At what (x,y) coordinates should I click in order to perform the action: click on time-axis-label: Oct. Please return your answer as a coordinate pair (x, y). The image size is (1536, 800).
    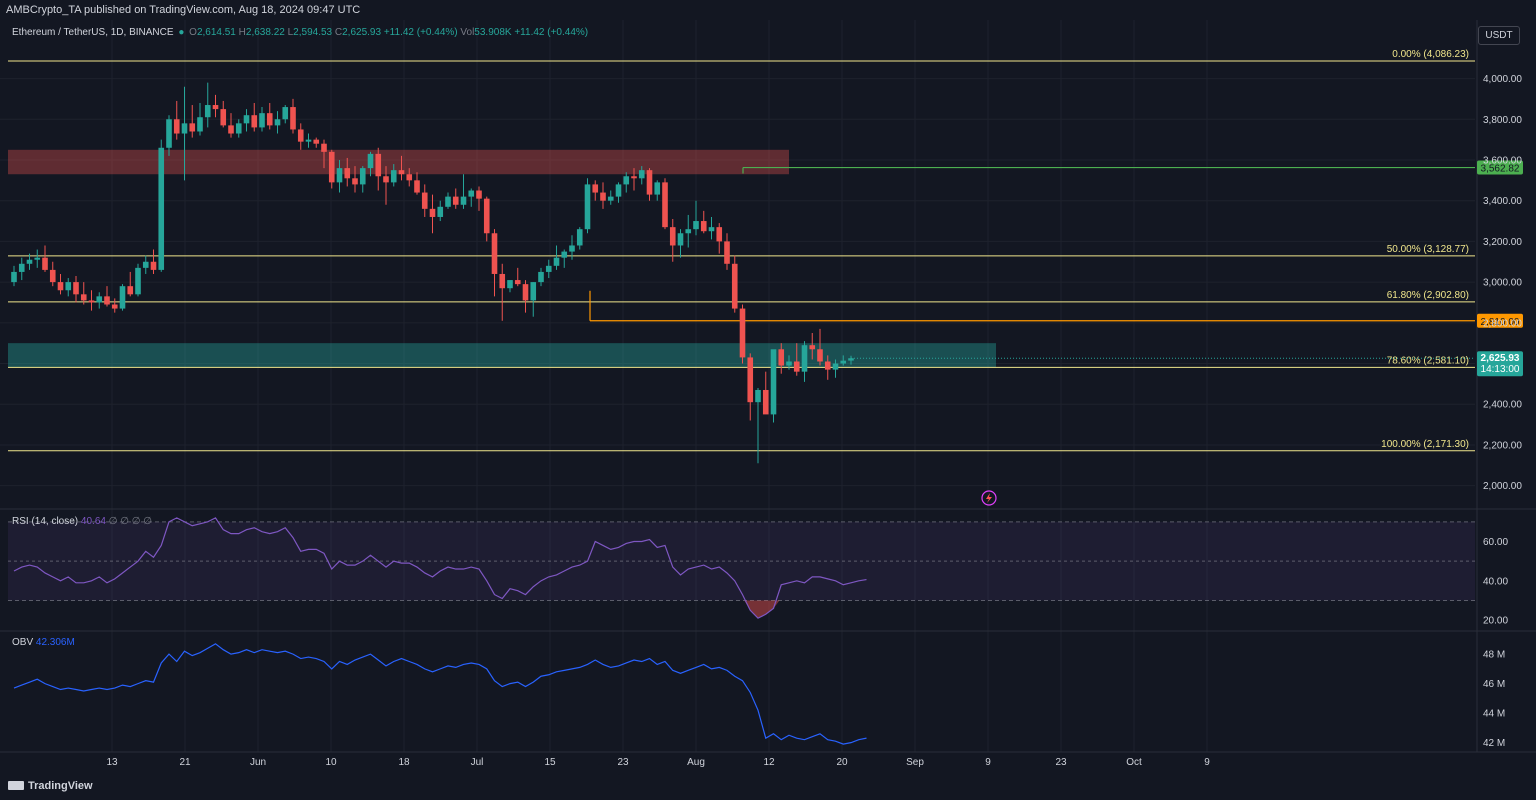
    Looking at the image, I should click on (1134, 762).